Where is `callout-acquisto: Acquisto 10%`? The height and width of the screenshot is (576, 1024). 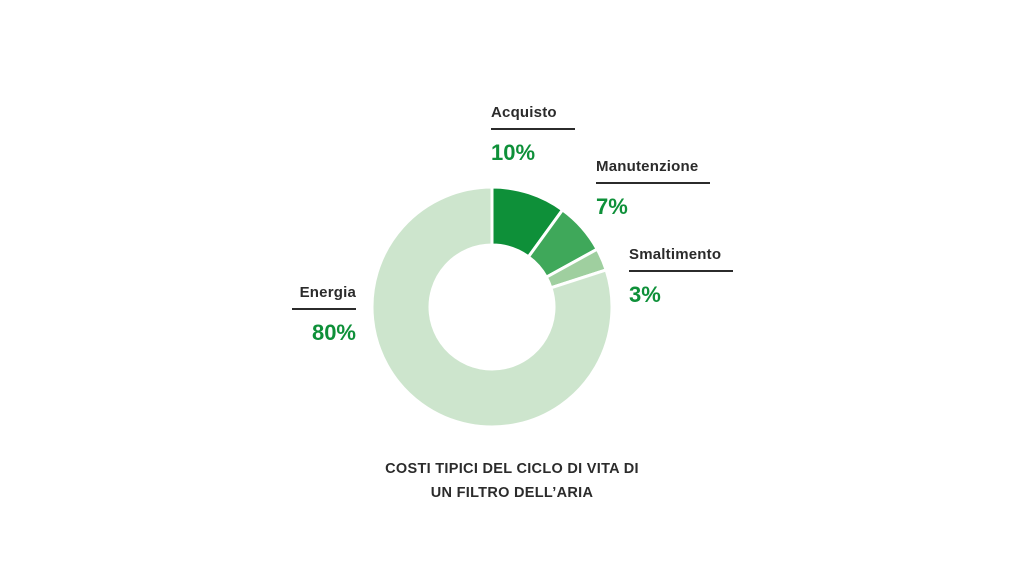 callout-acquisto: Acquisto 10% is located at coordinates (533, 135).